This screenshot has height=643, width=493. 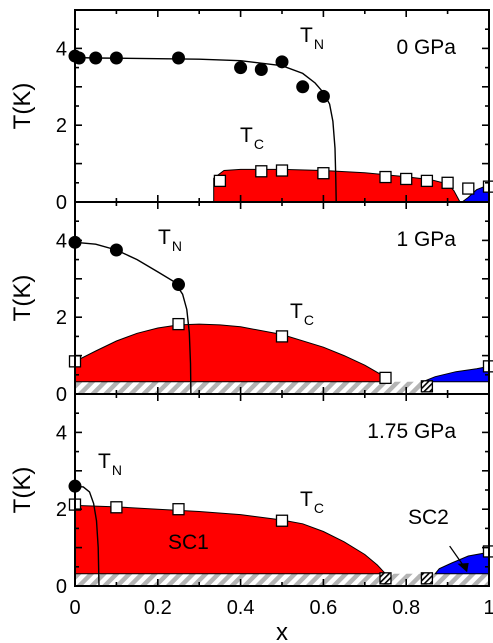 What do you see at coordinates (406, 608) in the screenshot?
I see `x-tick-label: 0.8` at bounding box center [406, 608].